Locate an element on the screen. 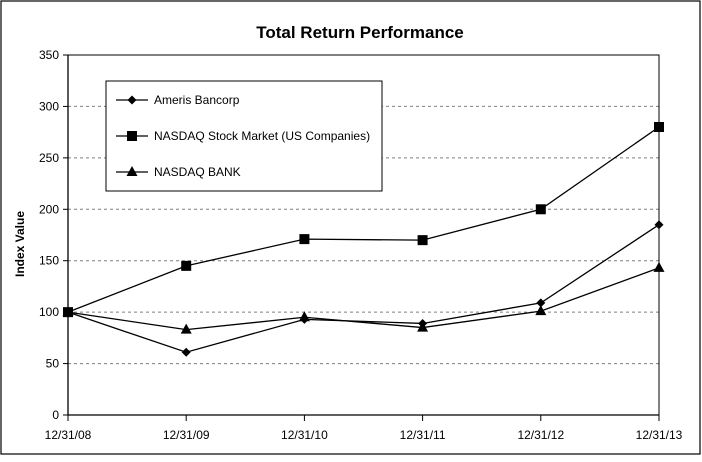 The width and height of the screenshot is (702, 462). y-tick-label: 150 is located at coordinates (49, 261).